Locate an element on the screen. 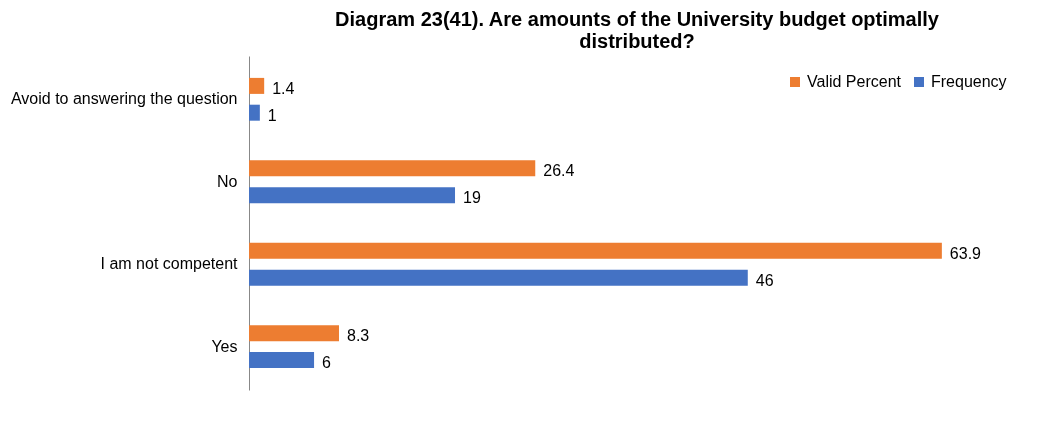 This screenshot has width=1055, height=442. legend-label: Valid Percent is located at coordinates (854, 81).